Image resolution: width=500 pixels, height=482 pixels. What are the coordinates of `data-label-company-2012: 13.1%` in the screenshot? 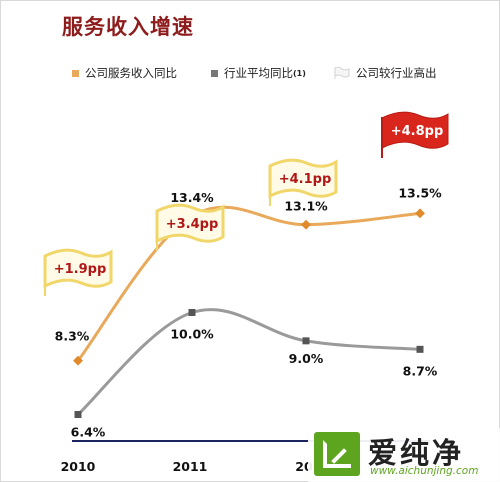 It's located at (306, 206).